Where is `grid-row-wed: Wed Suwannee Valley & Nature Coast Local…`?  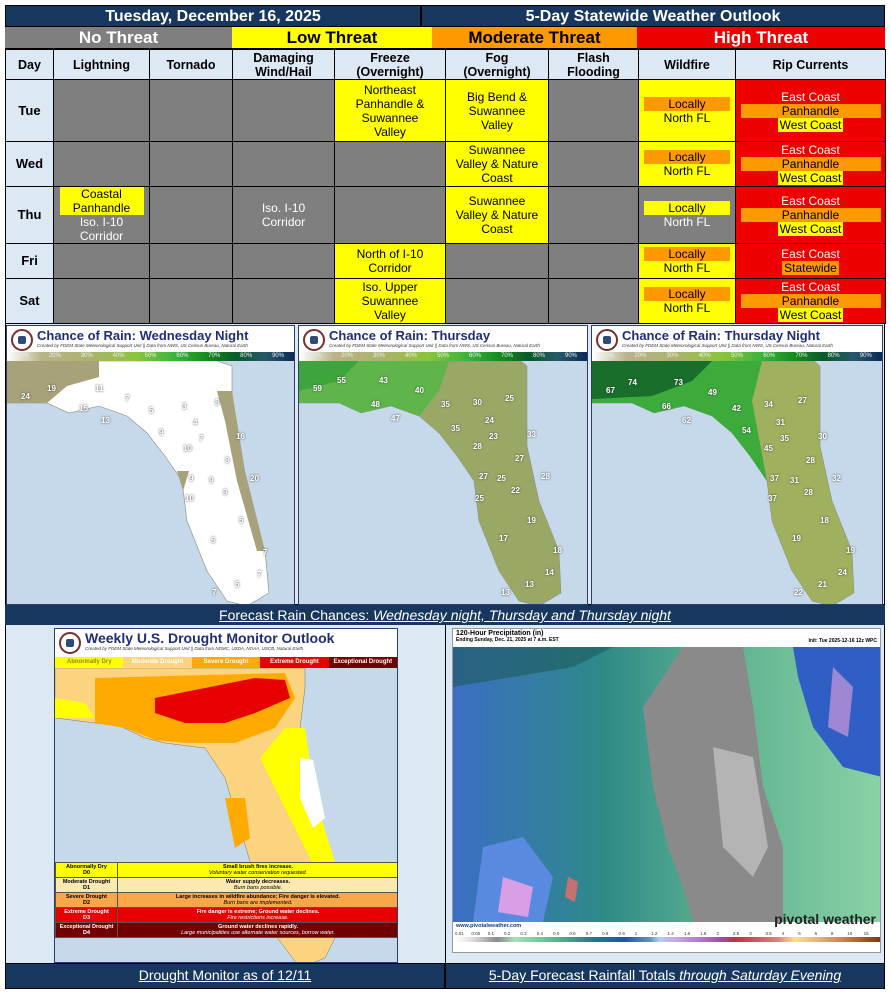
grid-row-wed: Wed Suwannee Valley & Nature Coast Local… is located at coordinates (445, 164).